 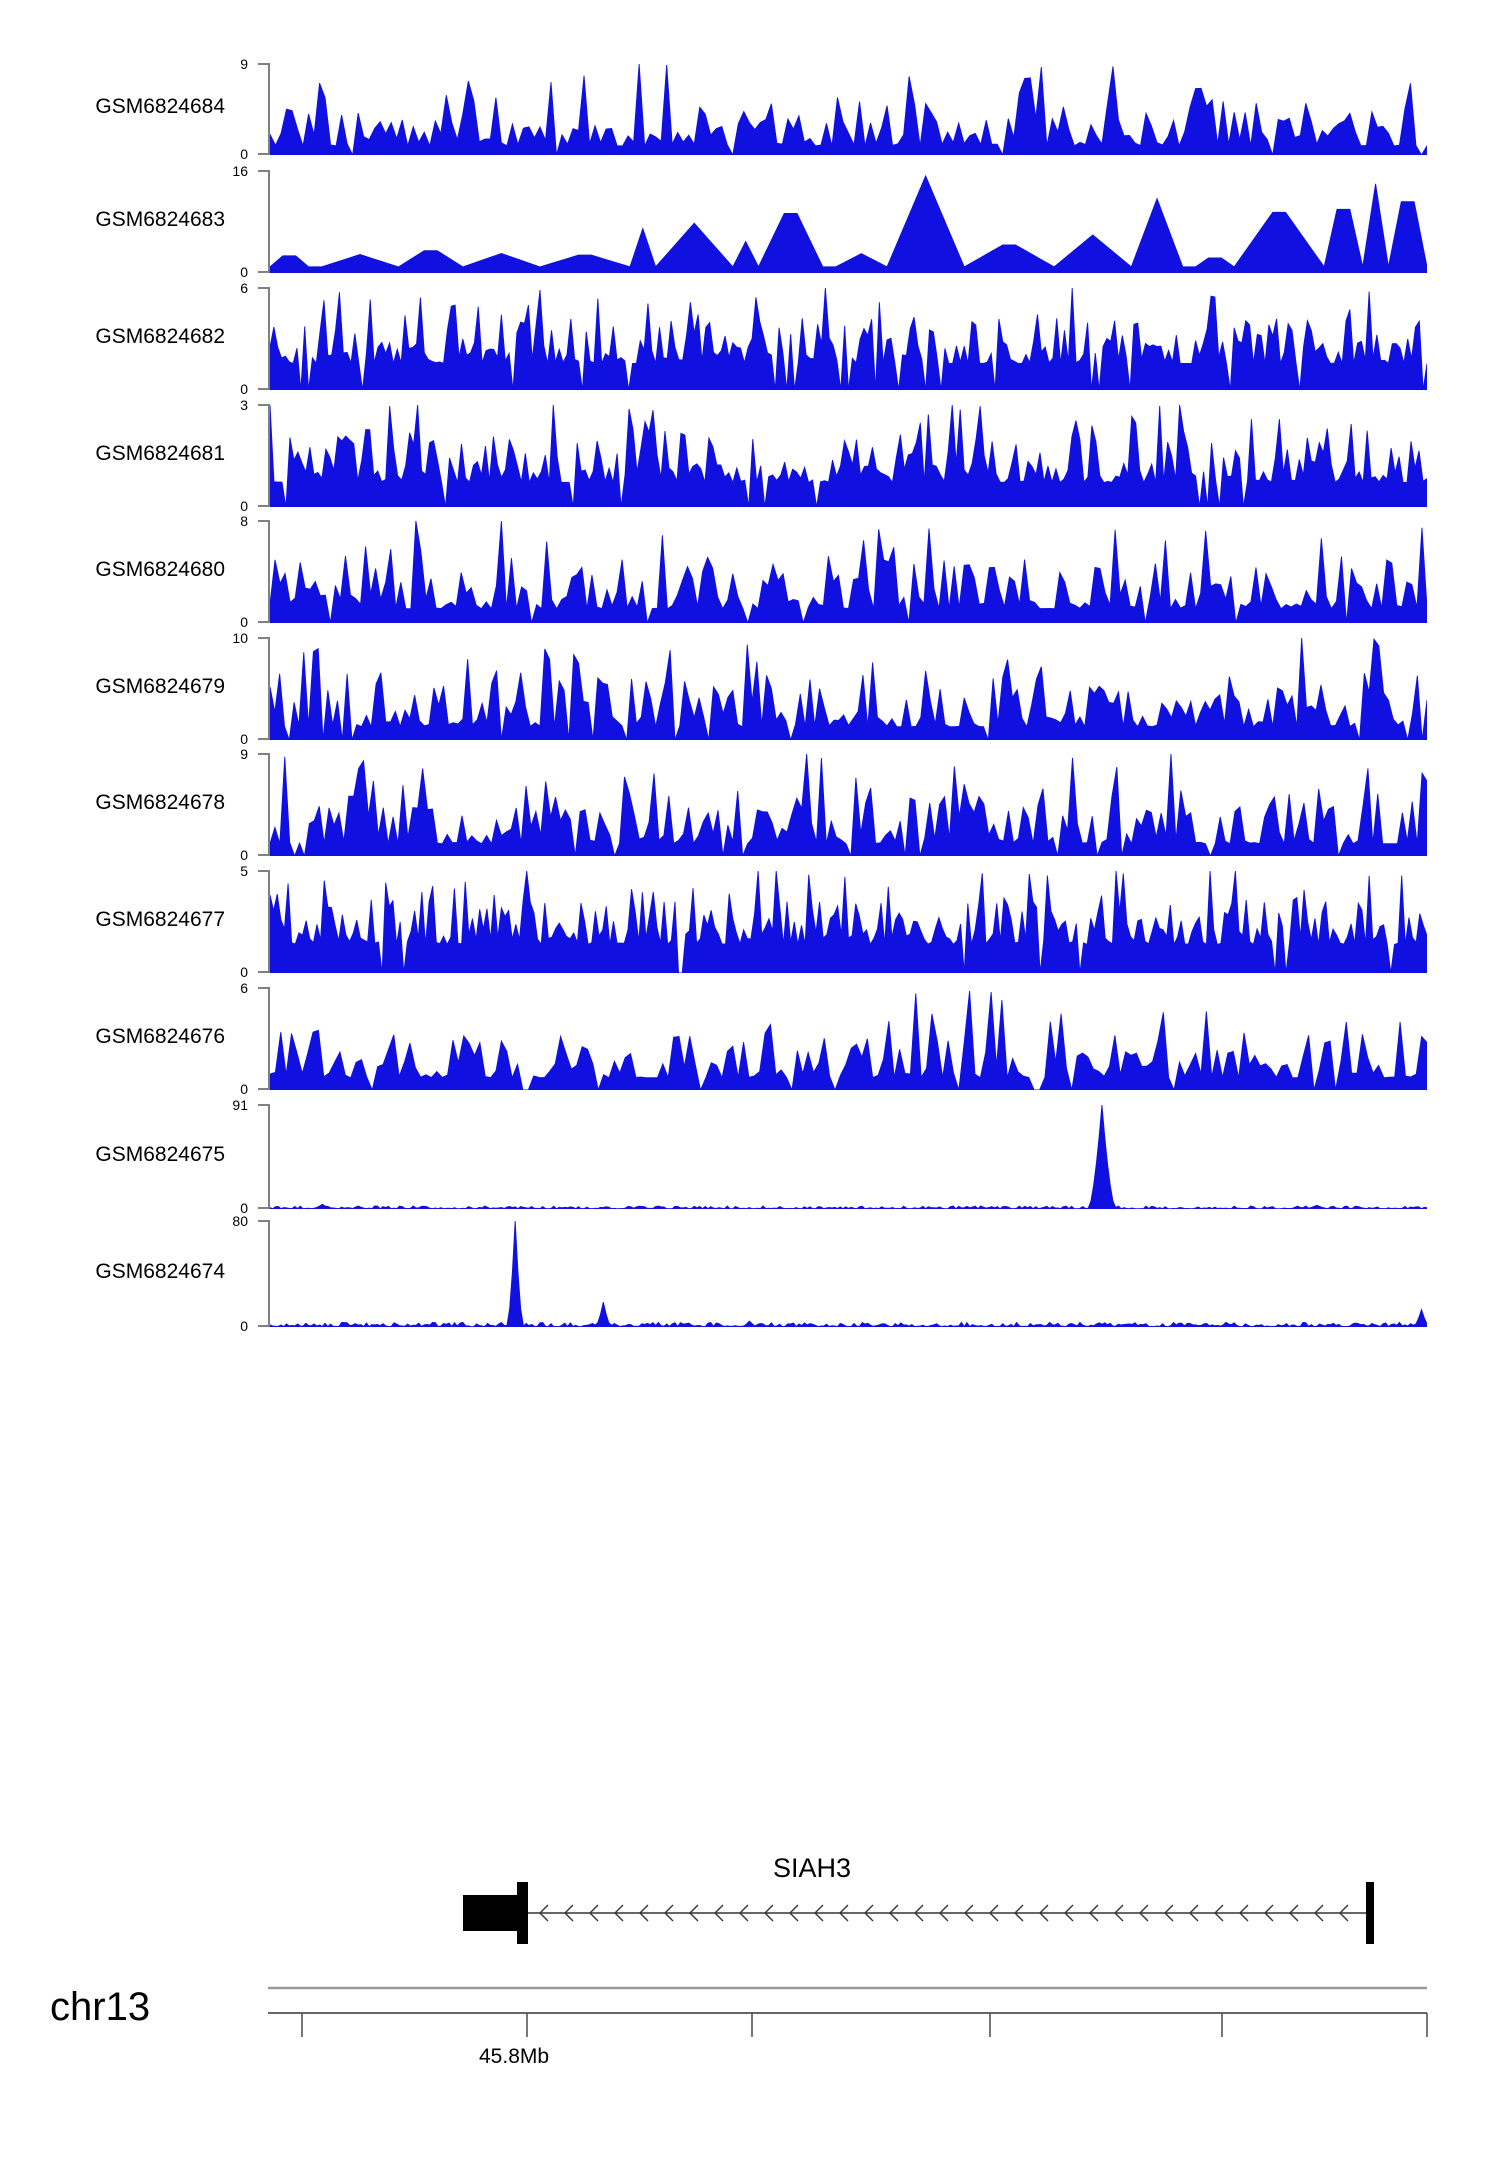 What do you see at coordinates (160, 219) in the screenshot?
I see `track-sample-label: GSM6824683` at bounding box center [160, 219].